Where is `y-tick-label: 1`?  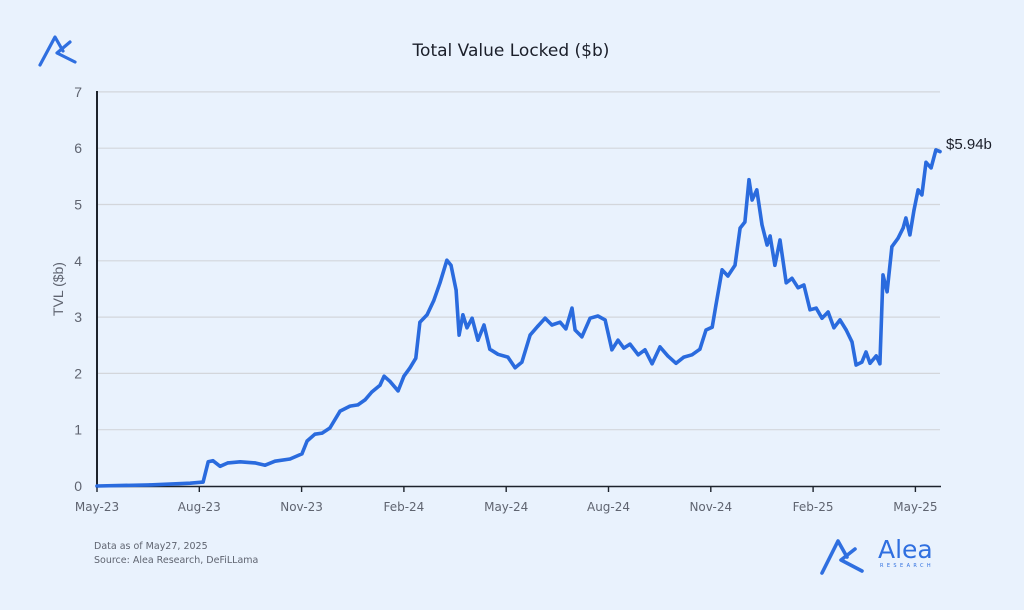 y-tick-label: 1 is located at coordinates (78, 430).